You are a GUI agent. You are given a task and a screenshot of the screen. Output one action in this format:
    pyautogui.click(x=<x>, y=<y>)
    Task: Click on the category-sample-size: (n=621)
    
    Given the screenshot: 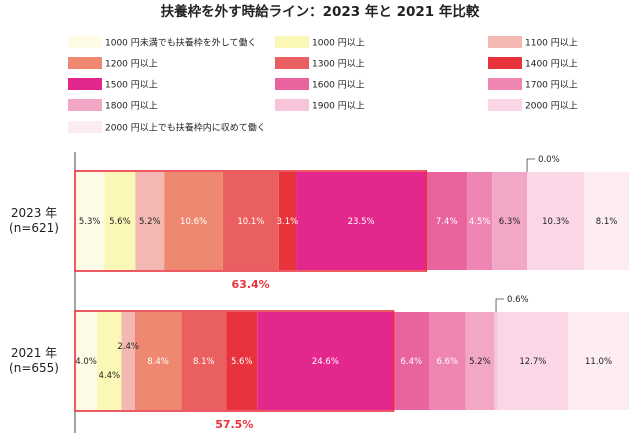 What is the action you would take?
    pyautogui.click(x=34, y=228)
    